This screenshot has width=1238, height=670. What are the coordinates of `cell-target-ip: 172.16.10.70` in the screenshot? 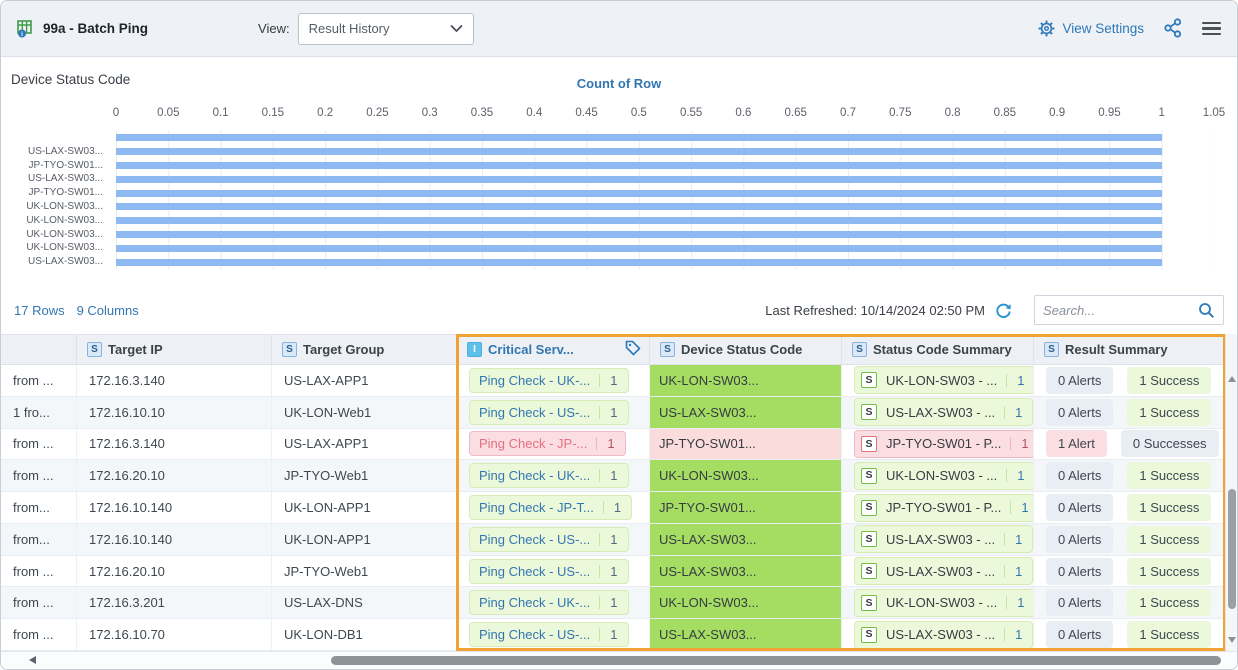 It's located at (173, 635).